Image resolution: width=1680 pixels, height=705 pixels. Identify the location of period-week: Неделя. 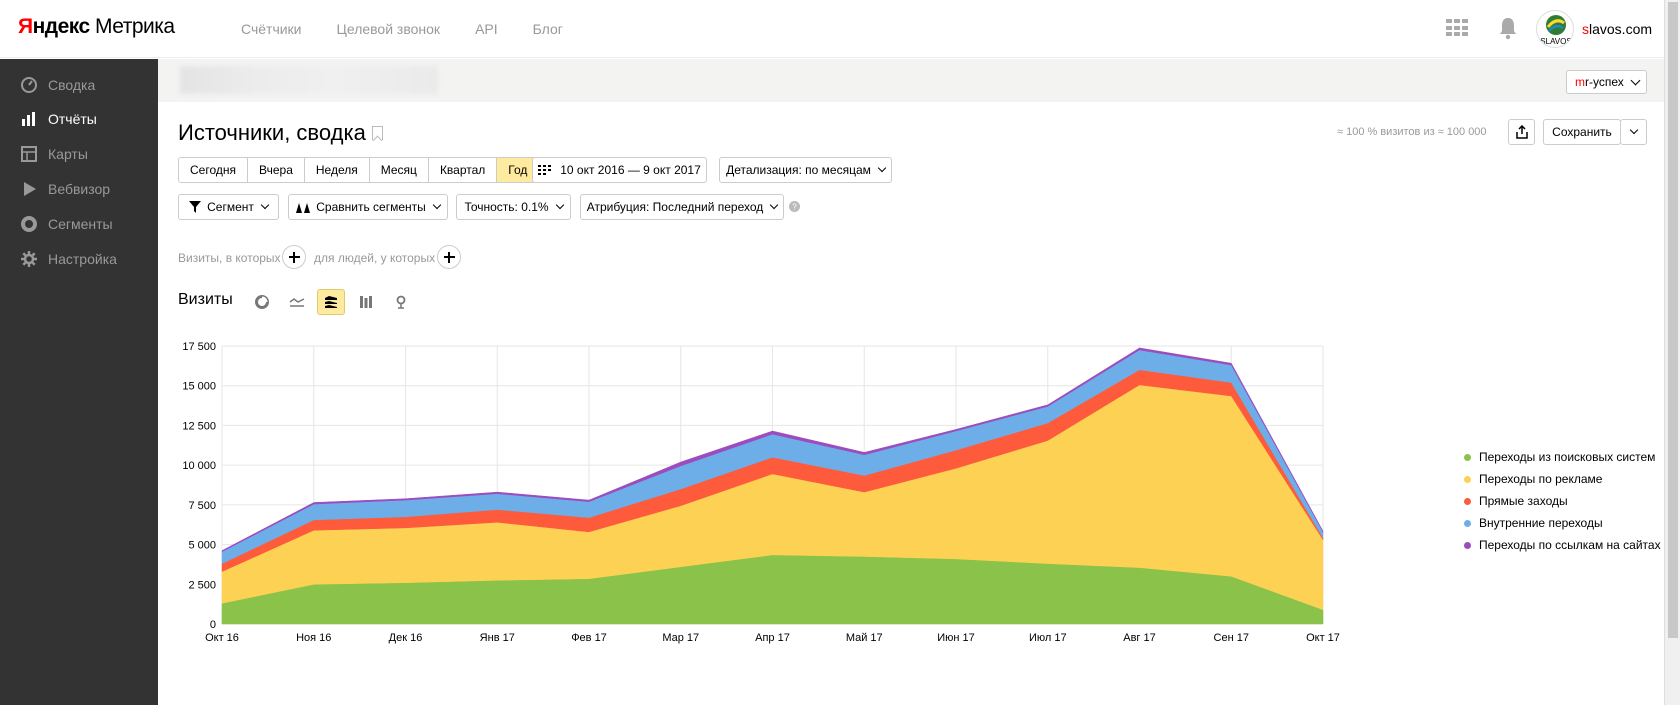
(337, 170).